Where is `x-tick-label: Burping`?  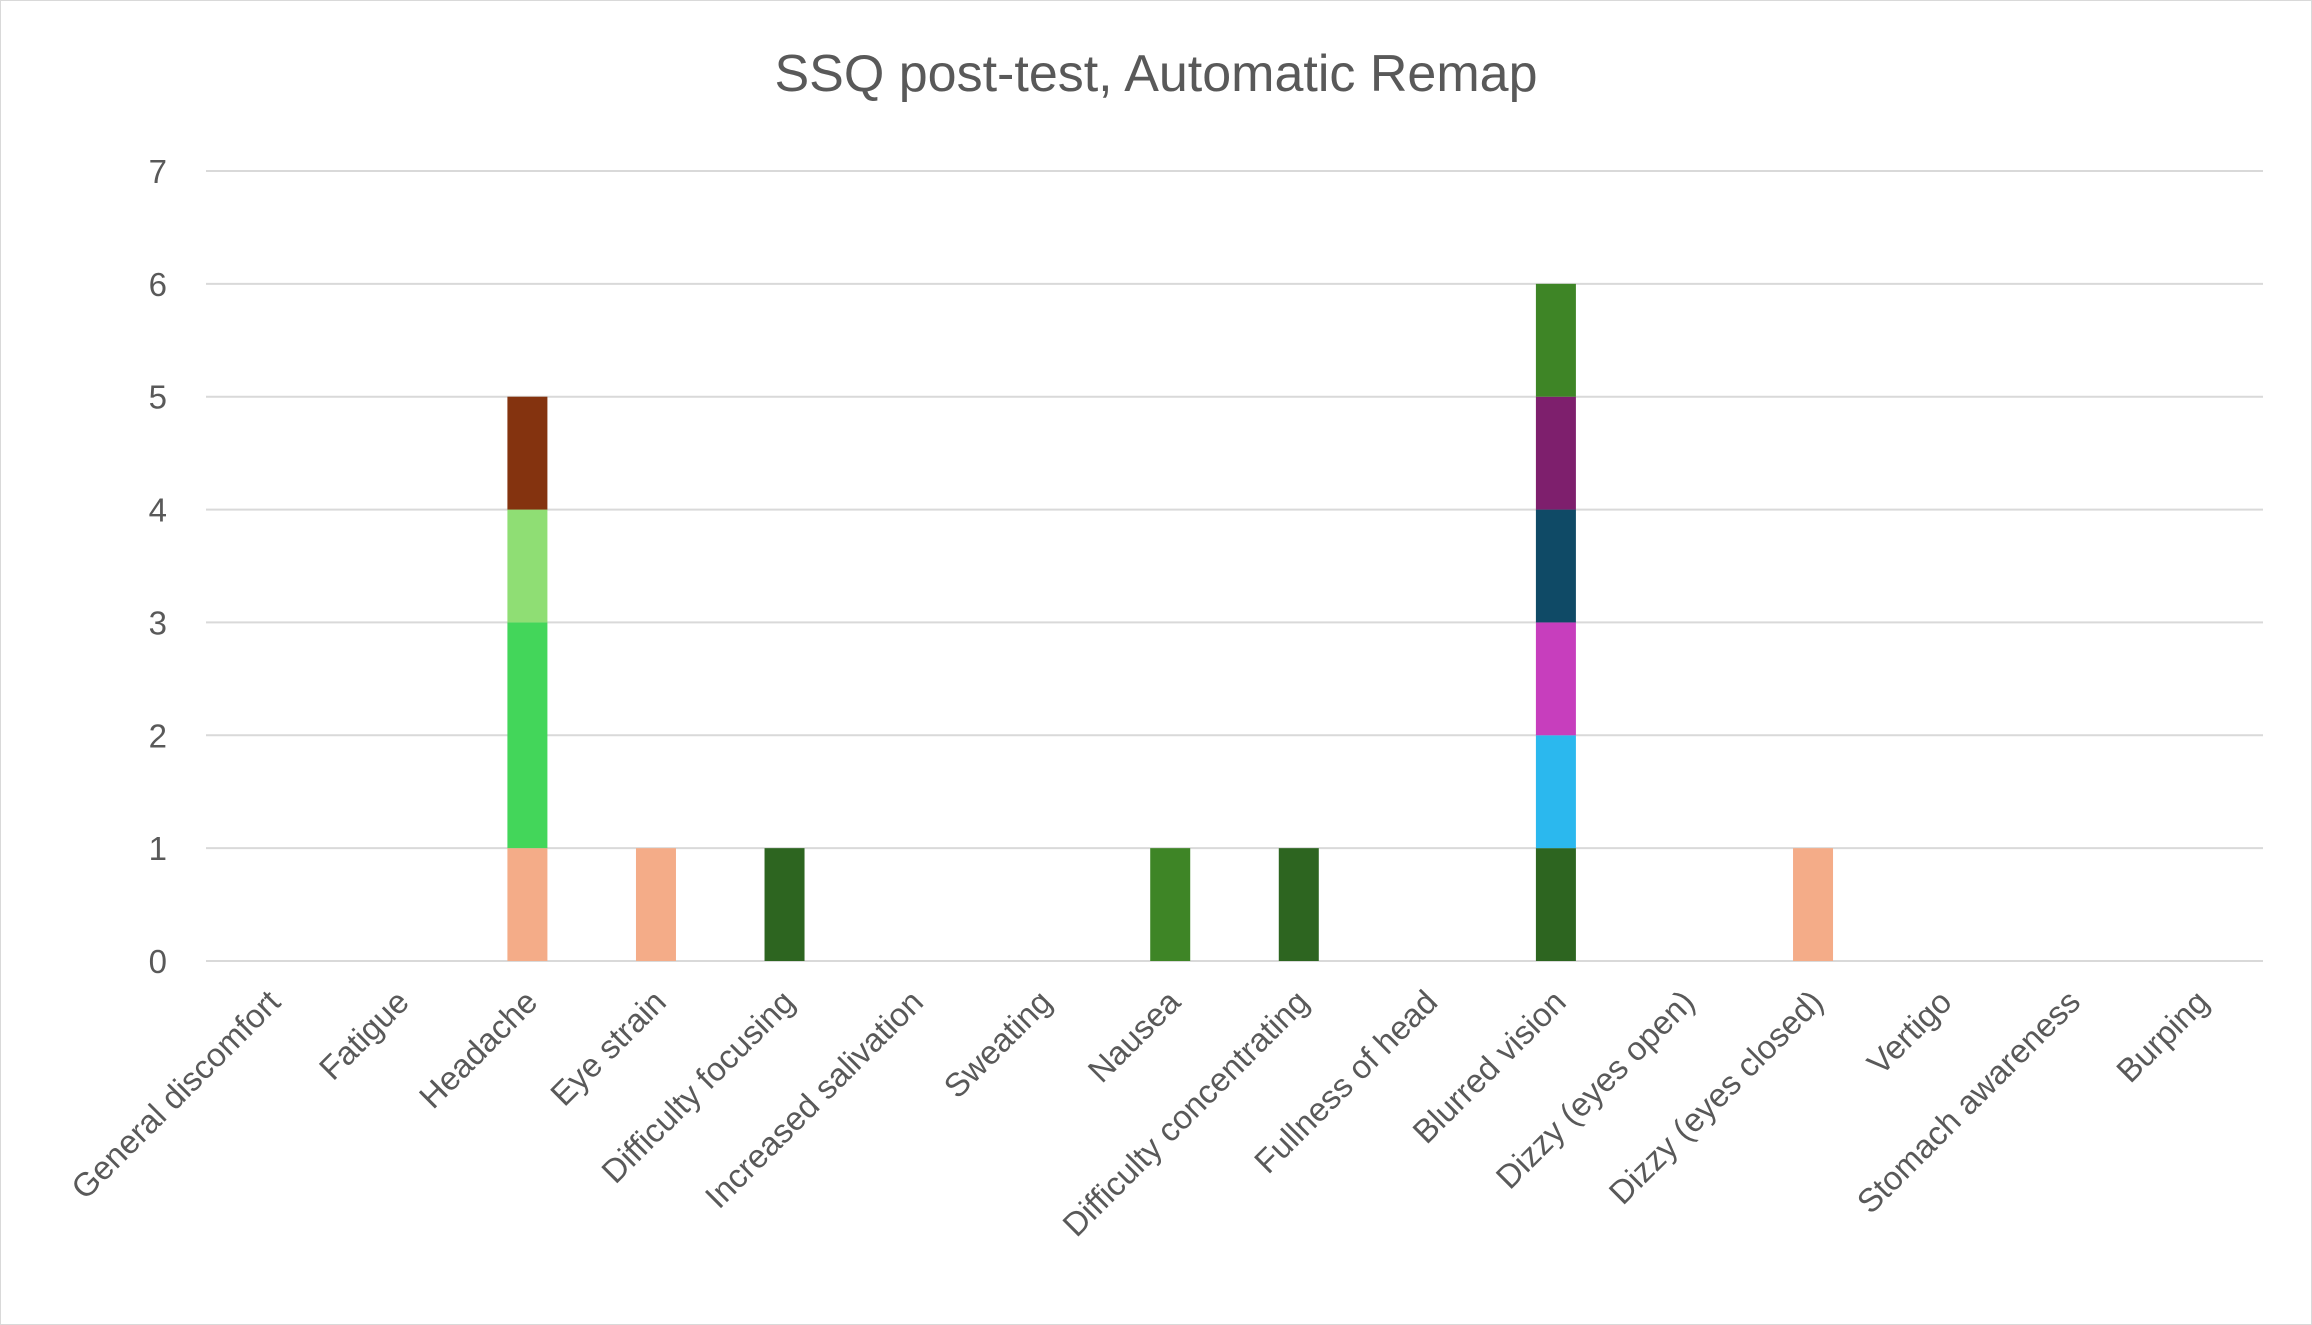
x-tick-label: Burping is located at coordinates (2162, 1036).